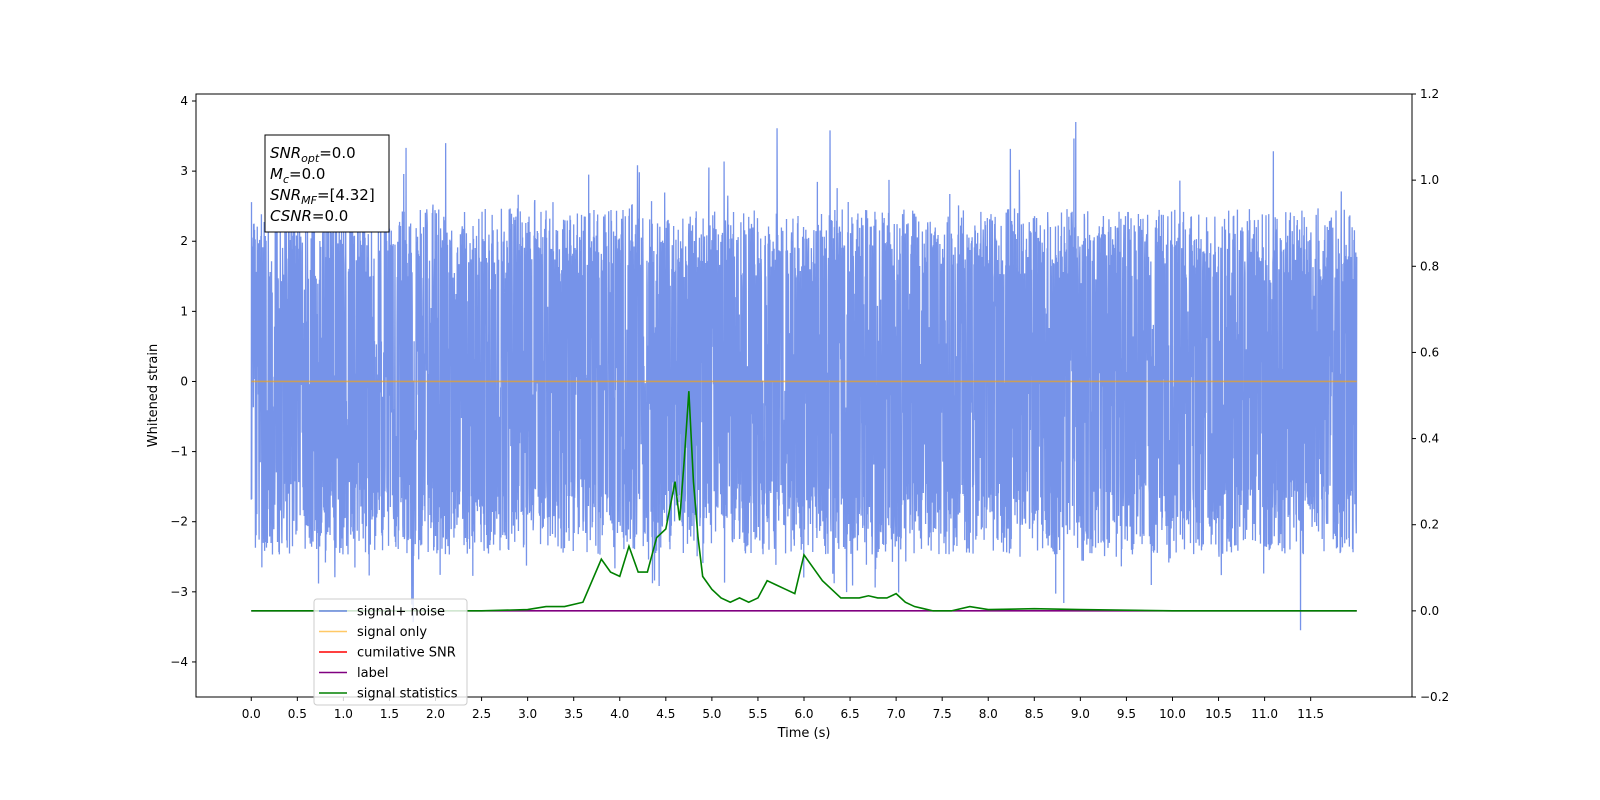 The width and height of the screenshot is (1600, 800). Describe the element at coordinates (942, 714) in the screenshot. I see `x-tick-label: 7.5` at that location.